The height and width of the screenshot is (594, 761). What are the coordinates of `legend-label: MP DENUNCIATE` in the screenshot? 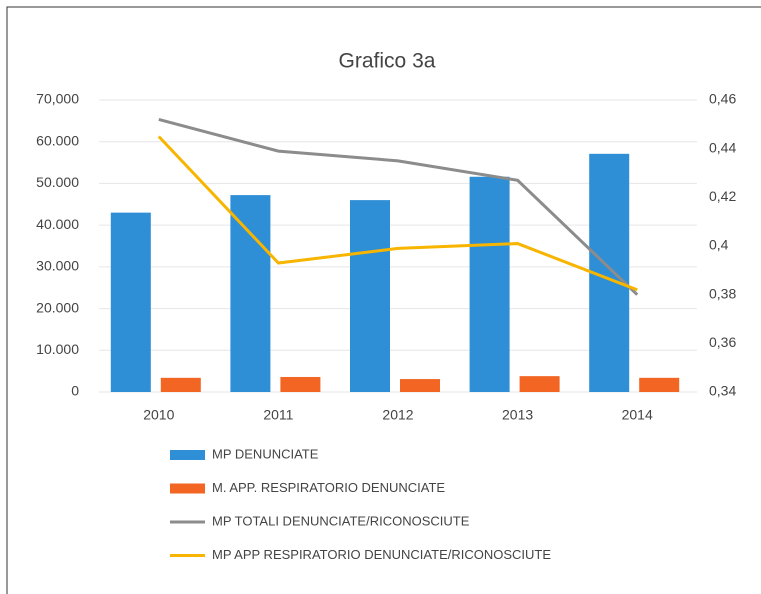 It's located at (265, 453).